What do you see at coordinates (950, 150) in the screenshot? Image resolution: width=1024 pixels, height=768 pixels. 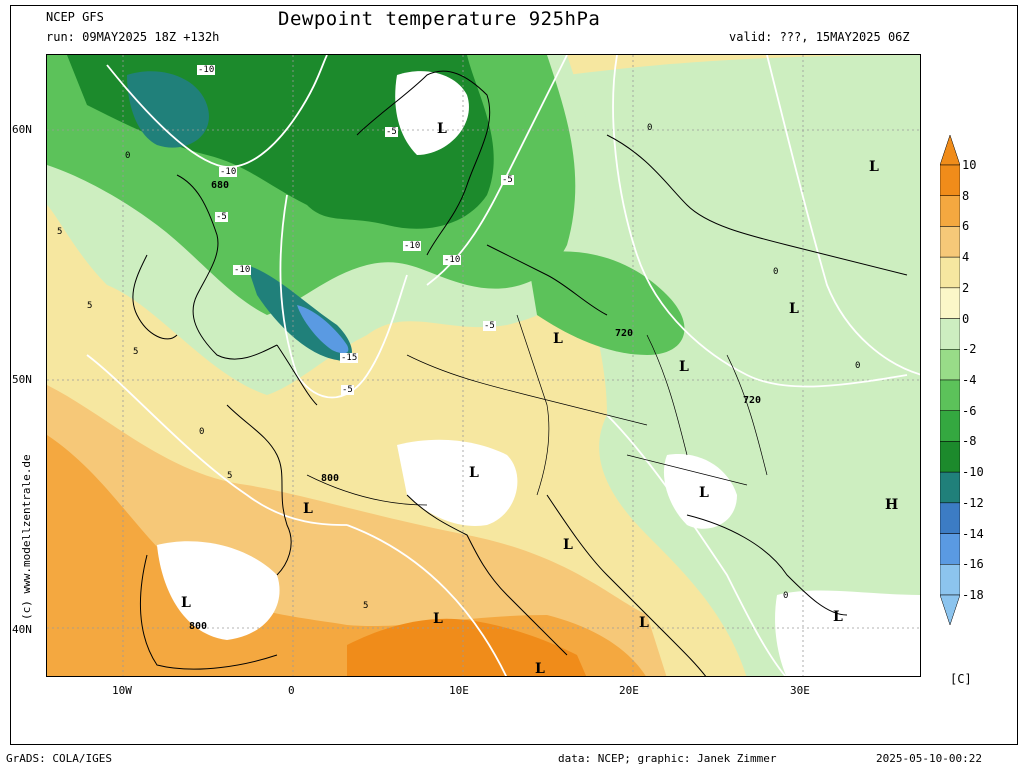 I see `colorbar-top-arrow` at bounding box center [950, 150].